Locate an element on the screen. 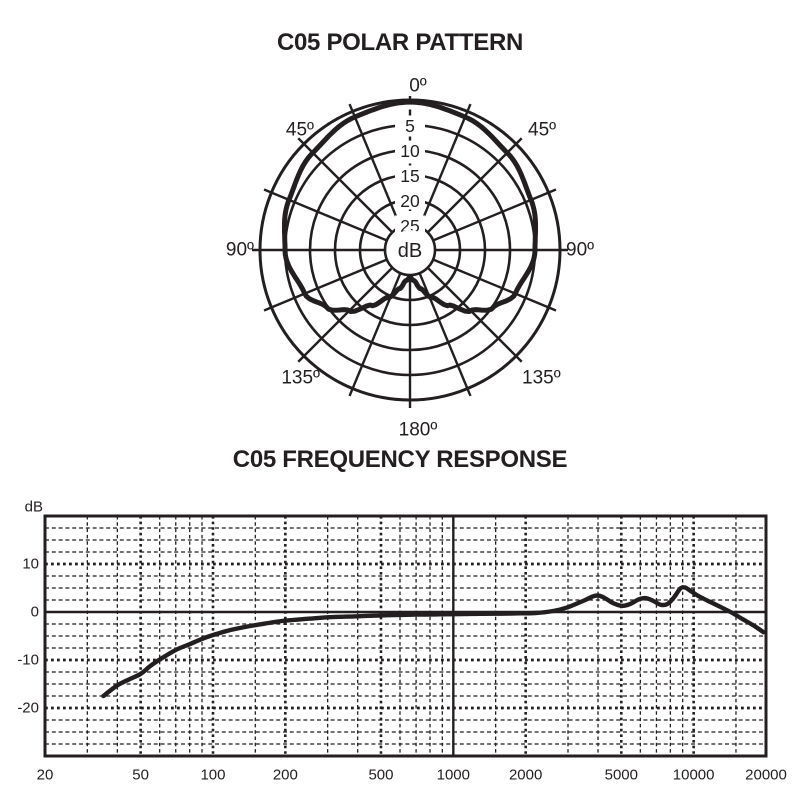 This screenshot has width=800, height=800. y-tick-label: 0 is located at coordinates (35, 612).